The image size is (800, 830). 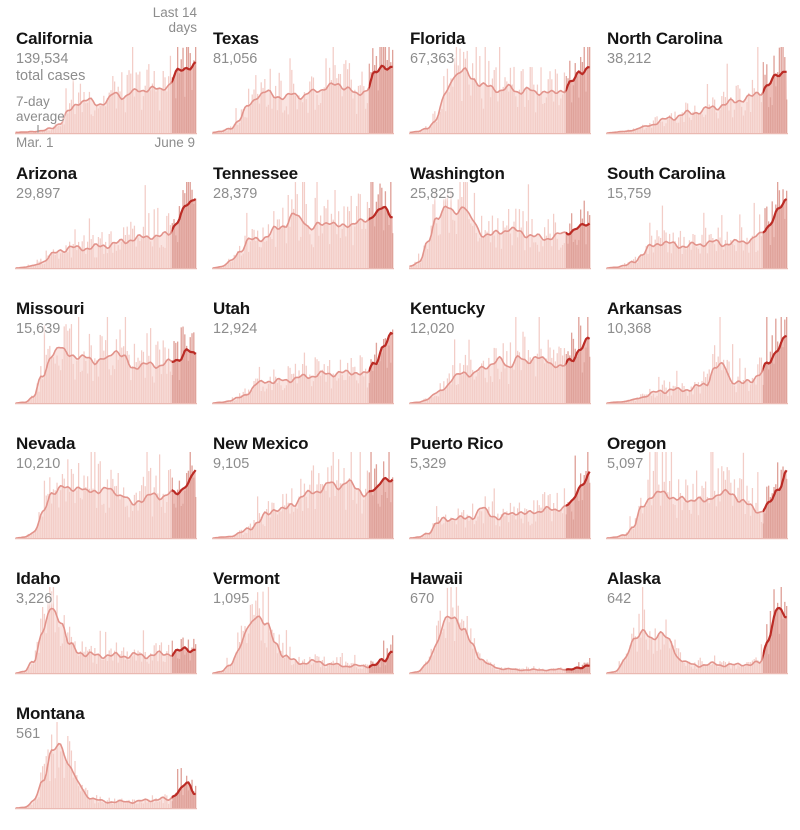 What do you see at coordinates (436, 578) in the screenshot?
I see `state-name: Hawaii` at bounding box center [436, 578].